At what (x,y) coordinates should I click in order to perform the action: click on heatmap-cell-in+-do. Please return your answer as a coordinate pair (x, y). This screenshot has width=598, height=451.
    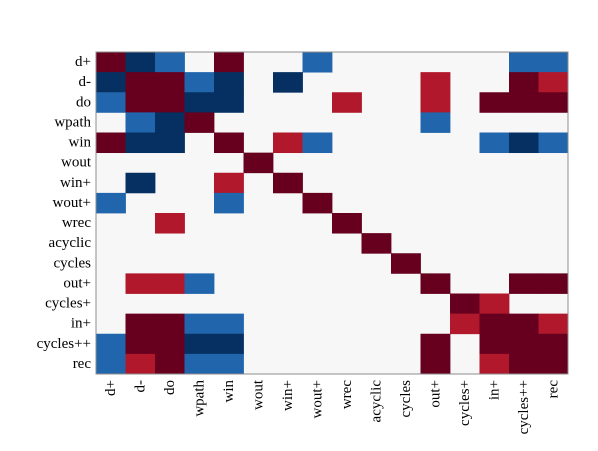
    Looking at the image, I should click on (170, 324).